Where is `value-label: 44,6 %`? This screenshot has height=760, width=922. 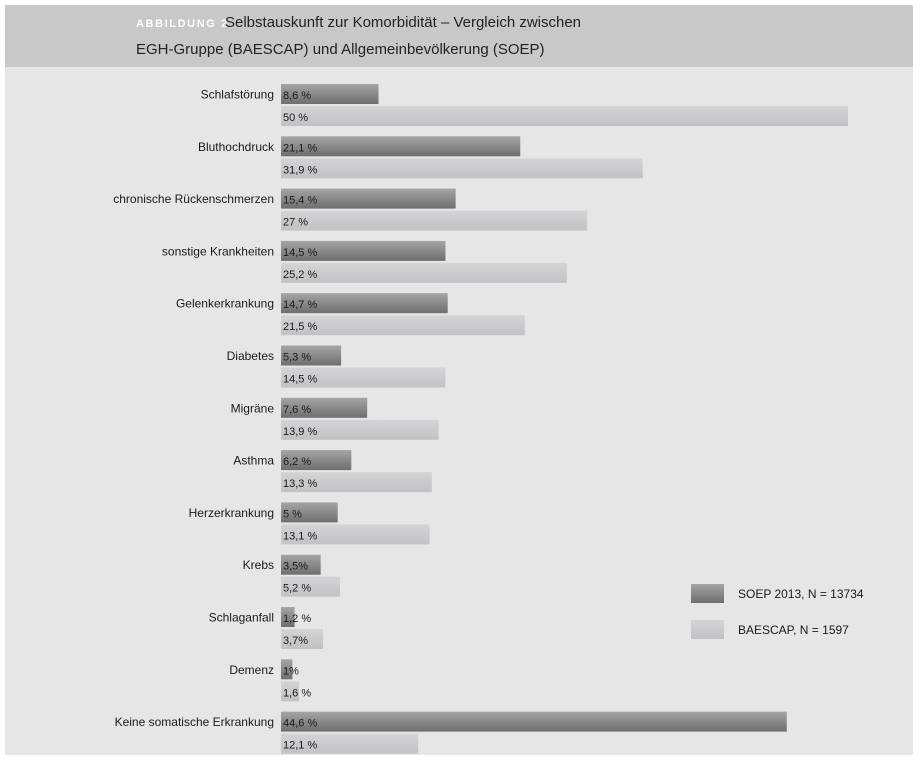
value-label: 44,6 % is located at coordinates (300, 724).